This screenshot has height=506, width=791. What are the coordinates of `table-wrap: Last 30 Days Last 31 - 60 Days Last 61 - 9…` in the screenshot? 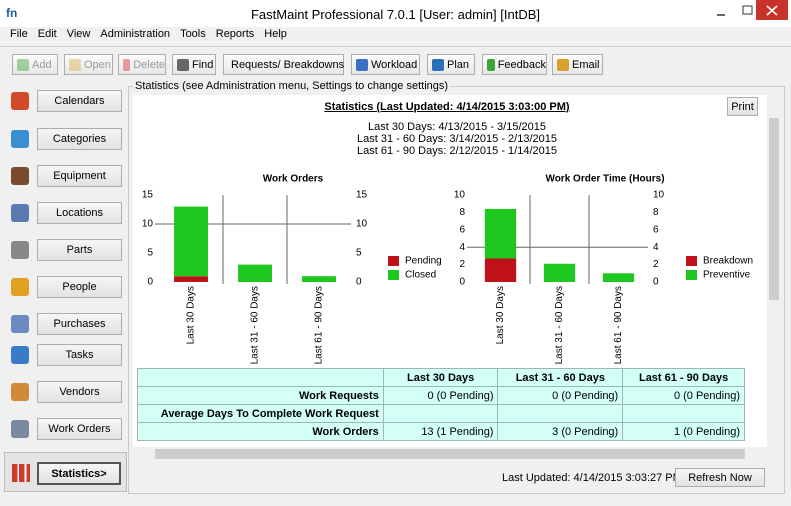 It's located at (441, 407).